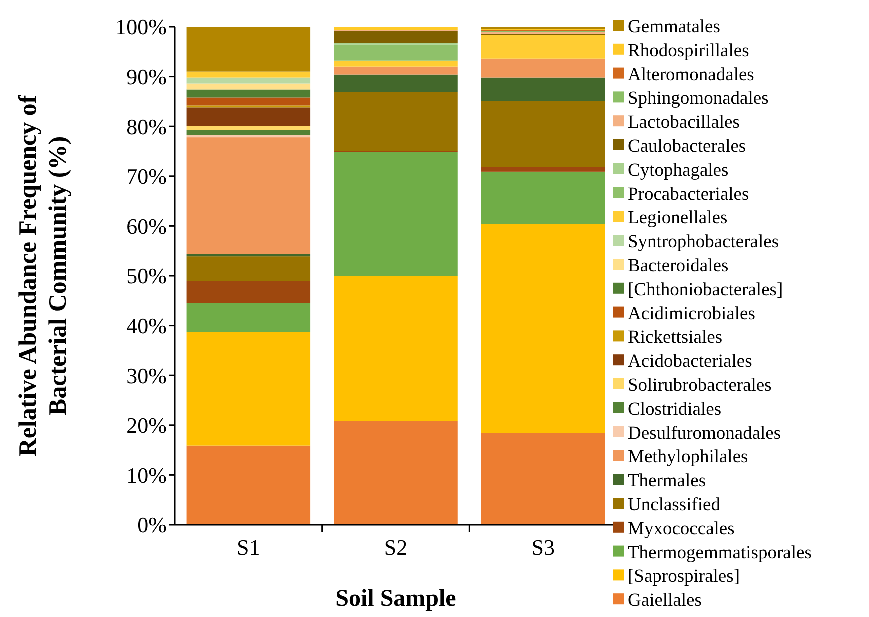 This screenshot has height=617, width=869. I want to click on legend-label: [Saprospirales], so click(684, 577).